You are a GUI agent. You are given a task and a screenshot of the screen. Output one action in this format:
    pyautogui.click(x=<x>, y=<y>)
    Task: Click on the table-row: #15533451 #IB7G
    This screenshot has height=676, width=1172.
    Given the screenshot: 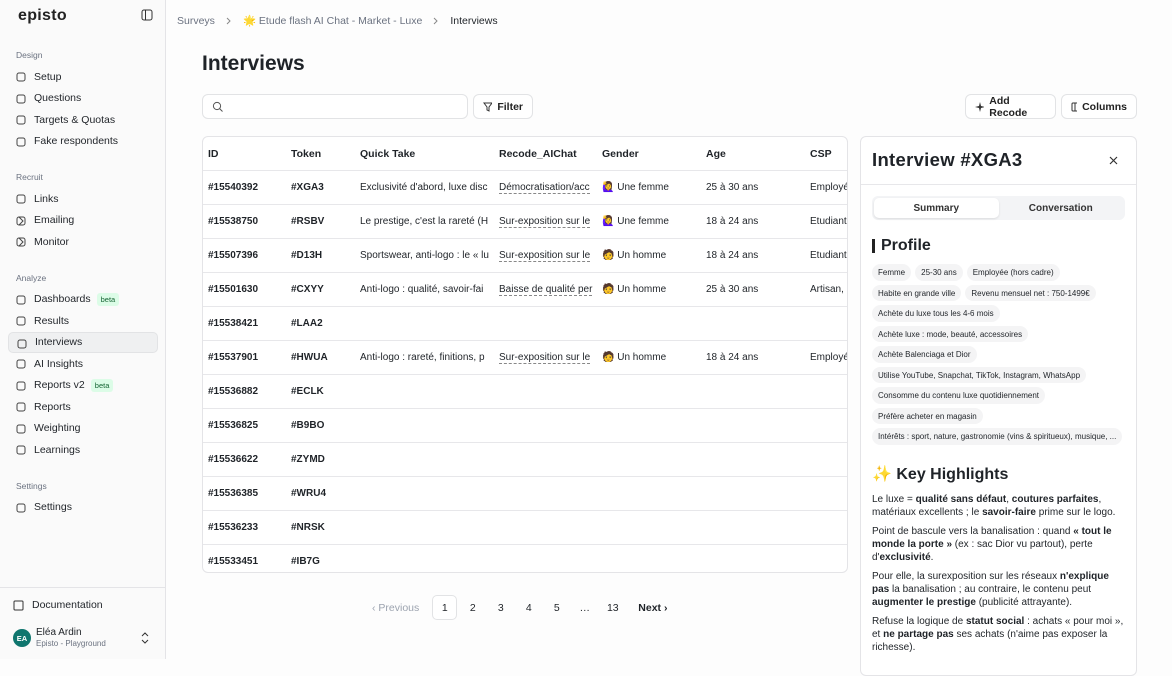 What is the action you would take?
    pyautogui.click(x=525, y=558)
    